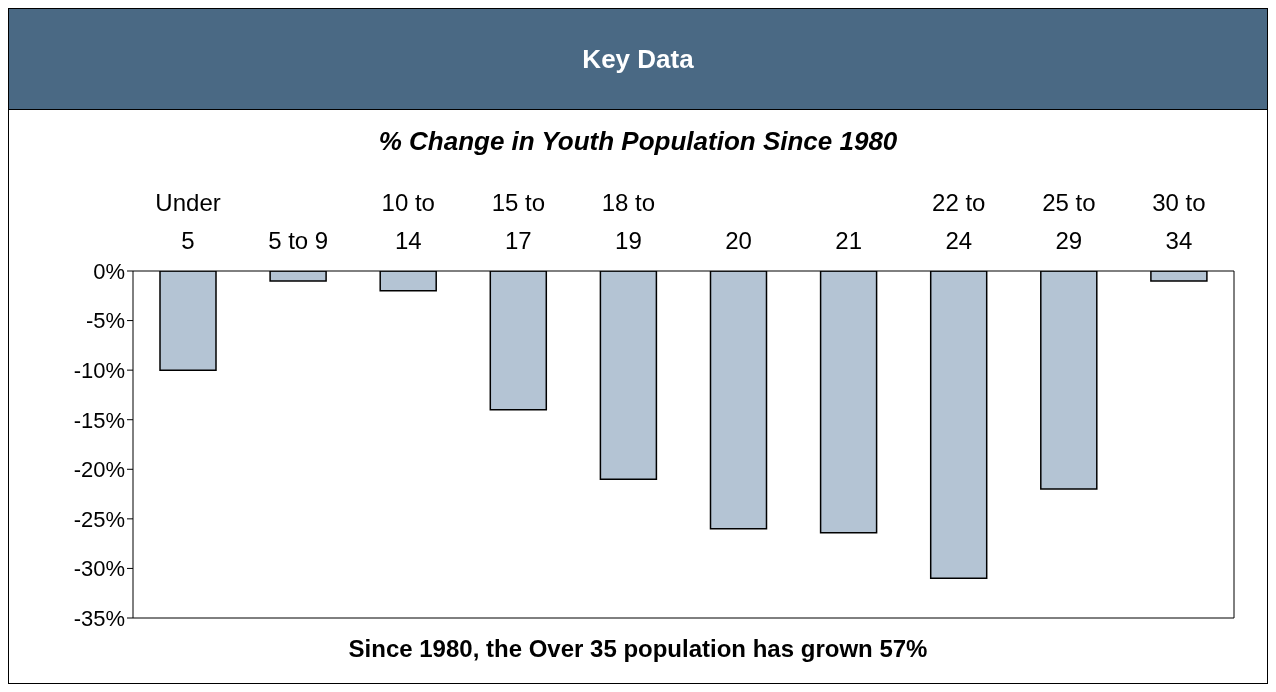  Describe the element at coordinates (1069, 221) in the screenshot. I see `x-tick-label: 25 to 29` at that location.